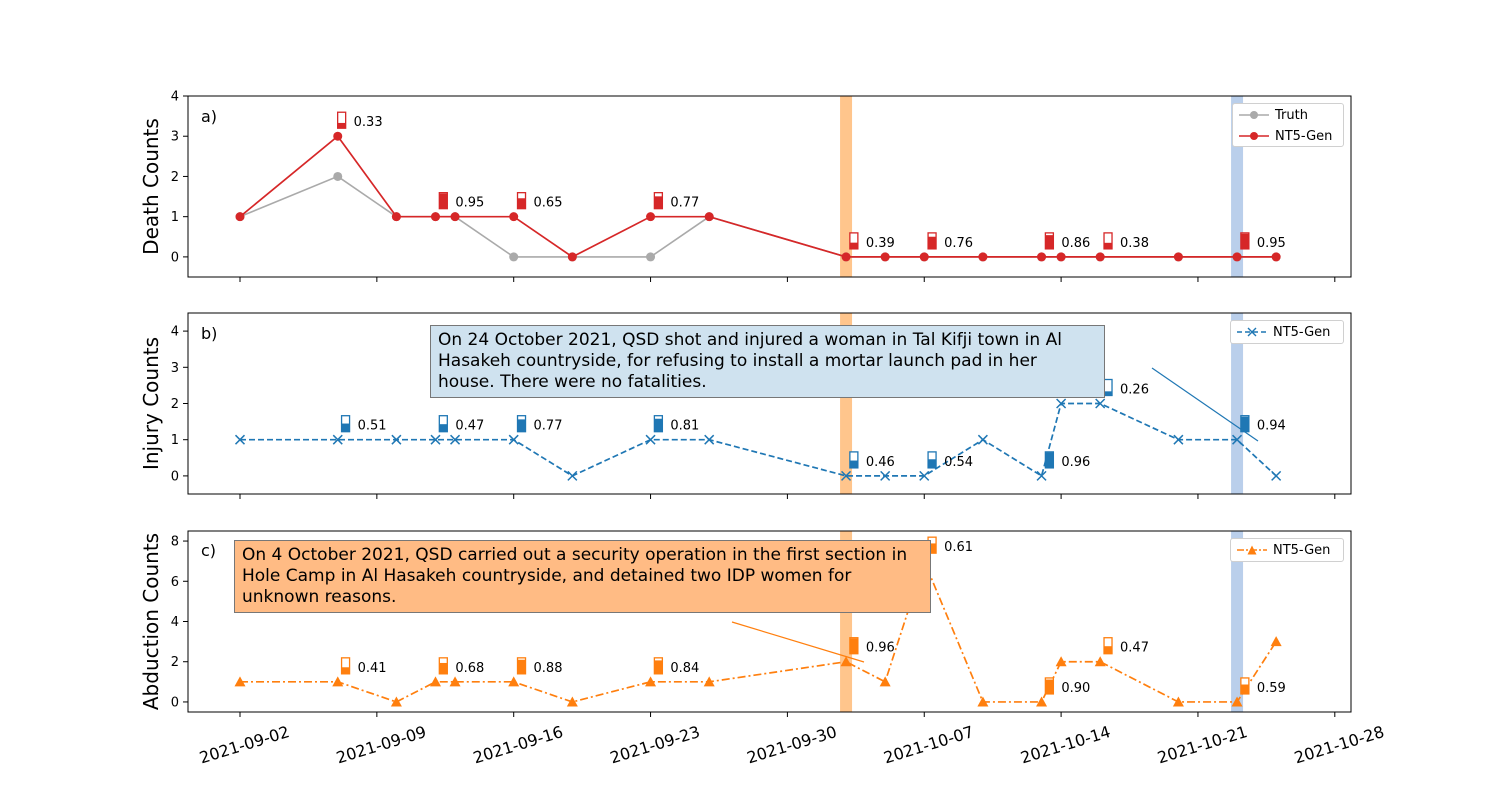  Describe the element at coordinates (1304, 136) in the screenshot. I see `legend-death-nt5-label: NT5-Gen` at that location.